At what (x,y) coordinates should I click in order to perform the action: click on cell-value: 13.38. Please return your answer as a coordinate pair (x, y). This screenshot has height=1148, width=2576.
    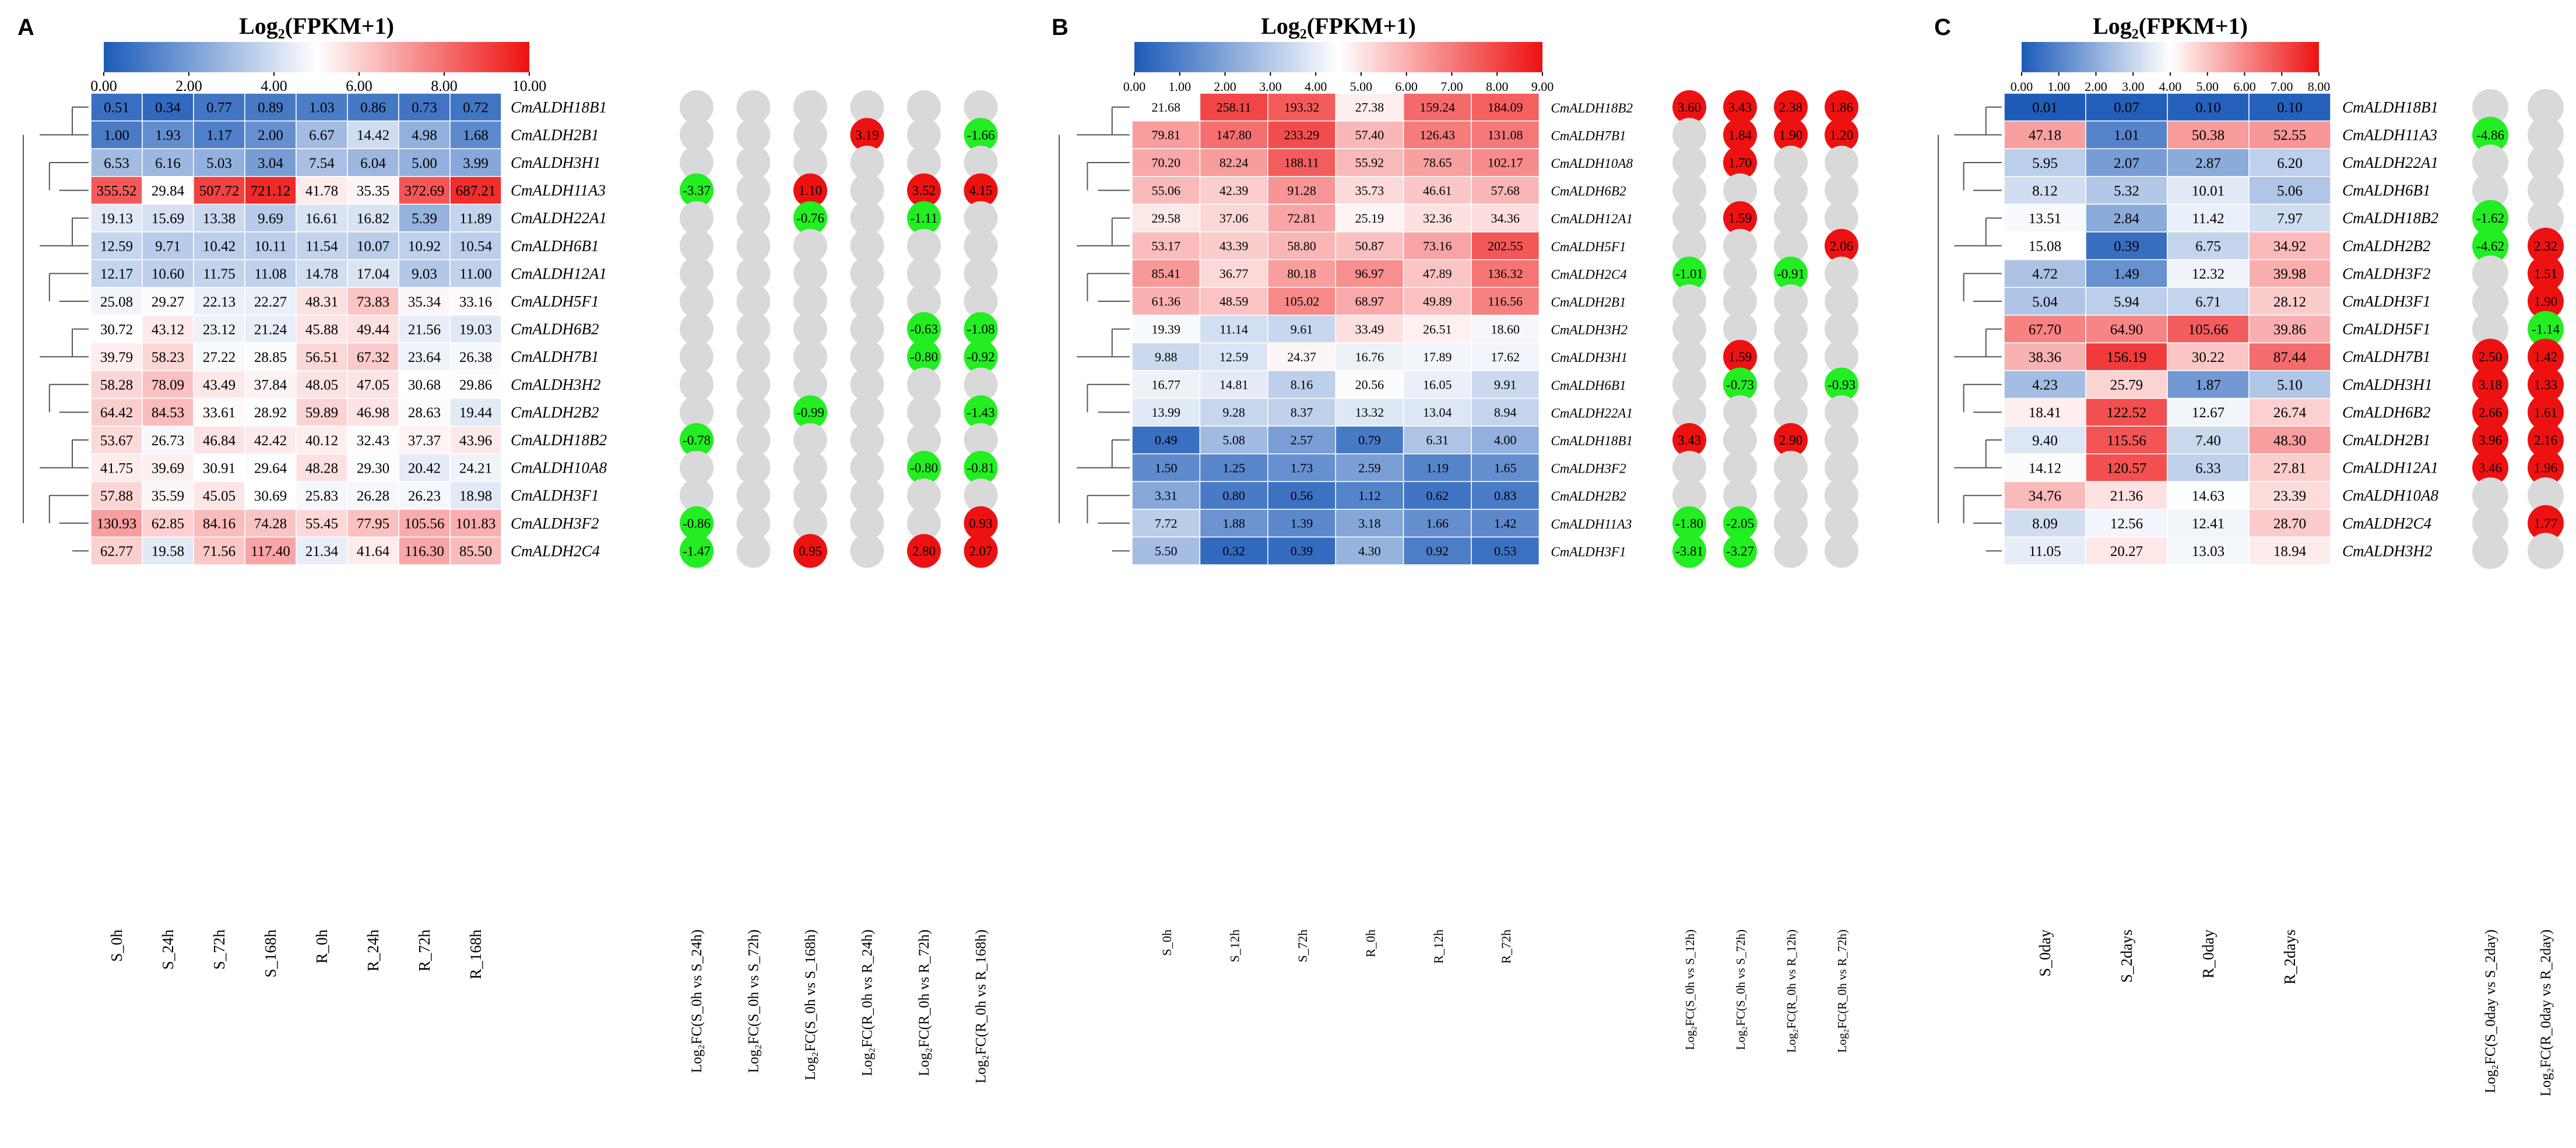
    Looking at the image, I should click on (219, 219).